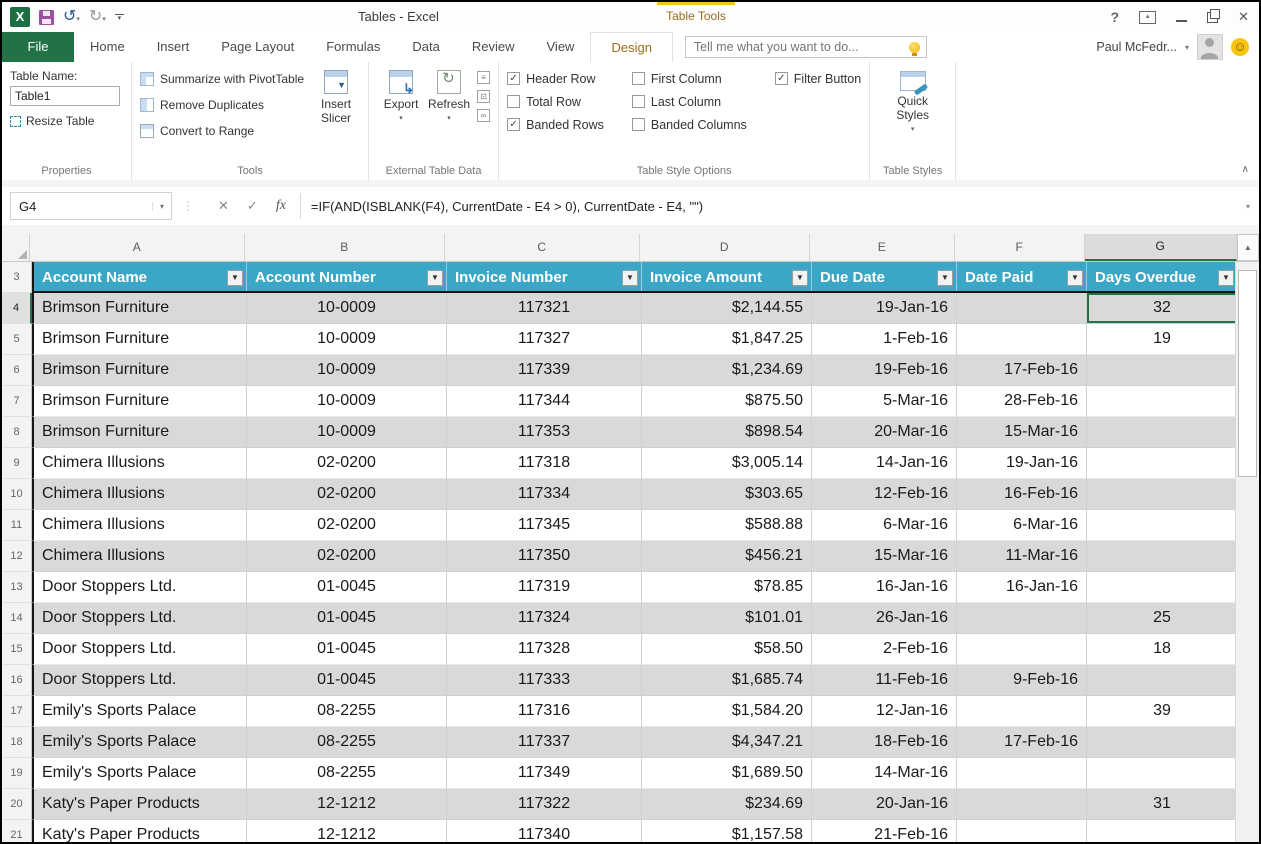  I want to click on tell-me-box, so click(805, 47).